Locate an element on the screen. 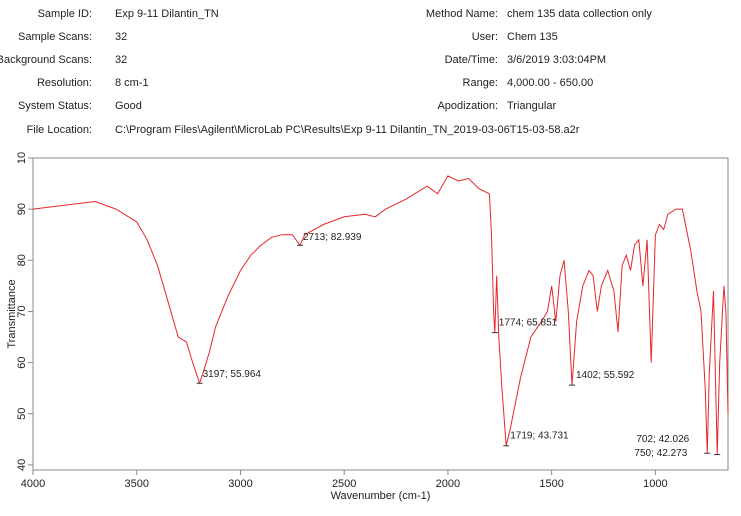  field-label: Range: is located at coordinates (480, 83).